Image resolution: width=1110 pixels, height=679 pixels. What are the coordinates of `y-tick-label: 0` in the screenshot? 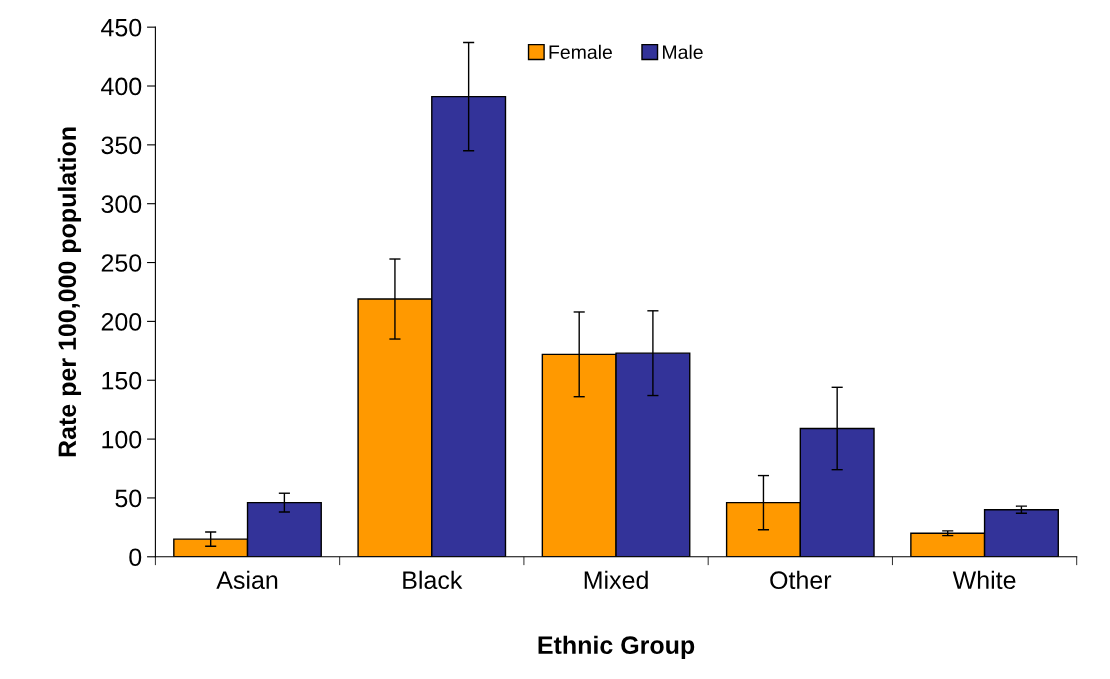 It's located at (135, 557).